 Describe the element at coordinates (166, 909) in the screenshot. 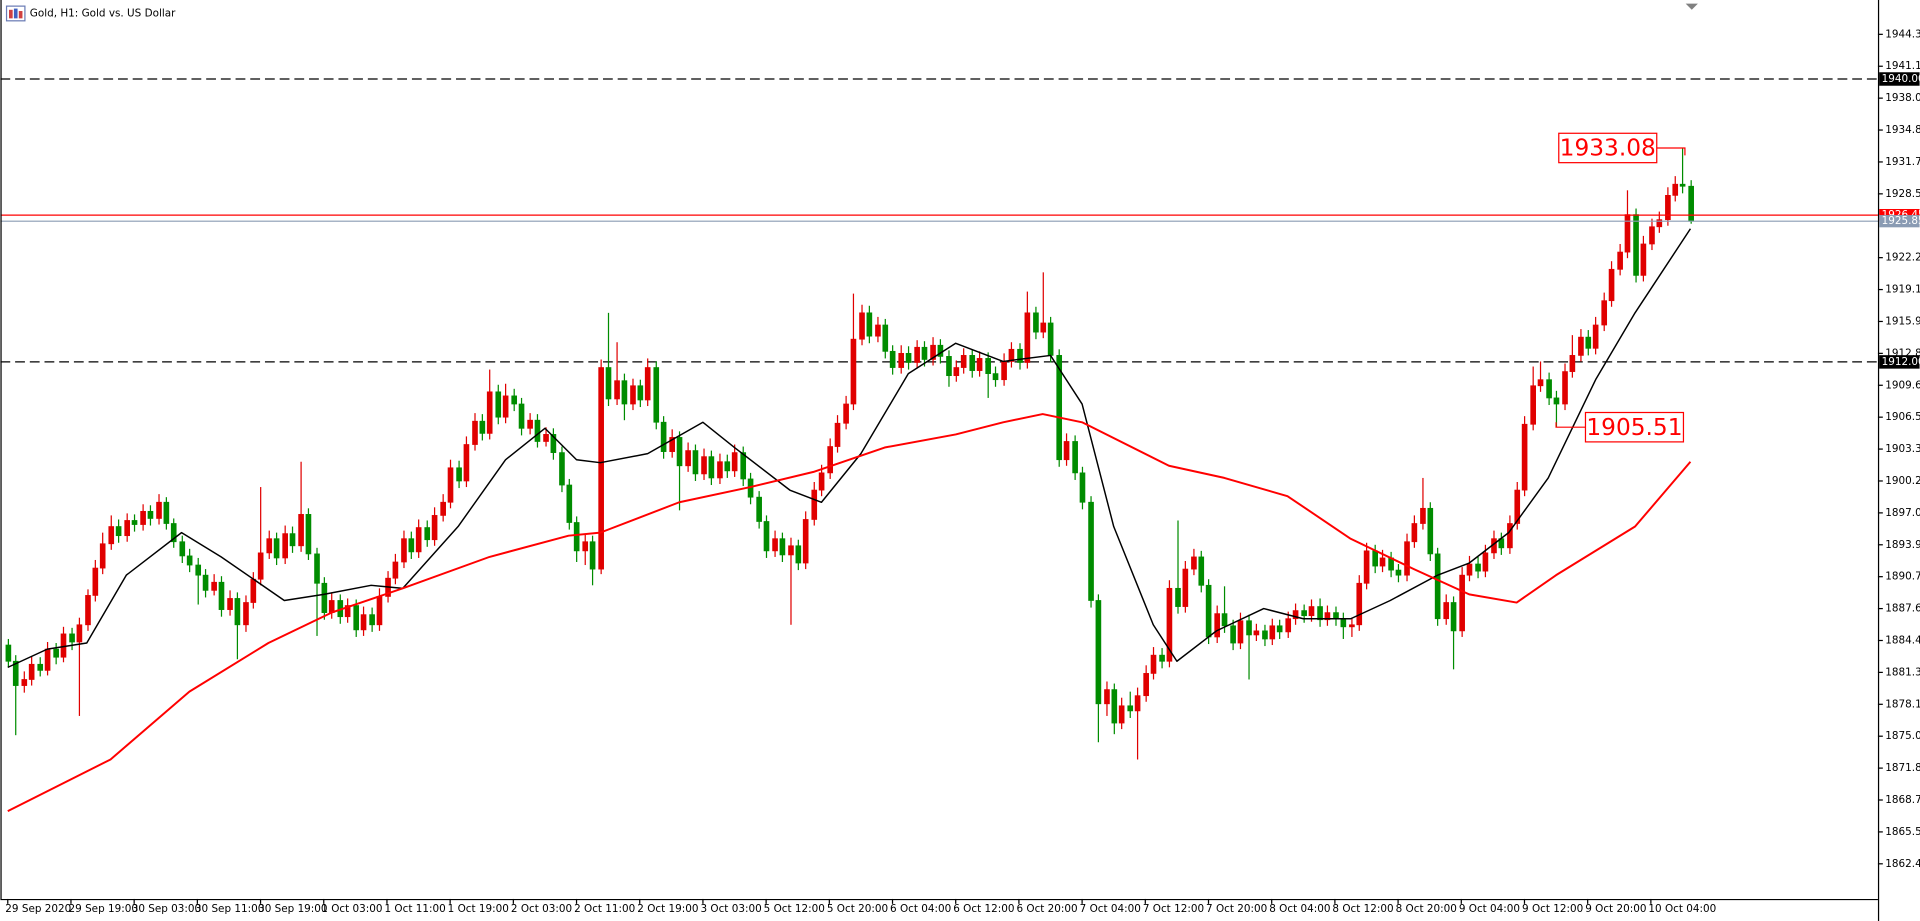

I see `x-tick-label: 30 Sep 03:00` at that location.